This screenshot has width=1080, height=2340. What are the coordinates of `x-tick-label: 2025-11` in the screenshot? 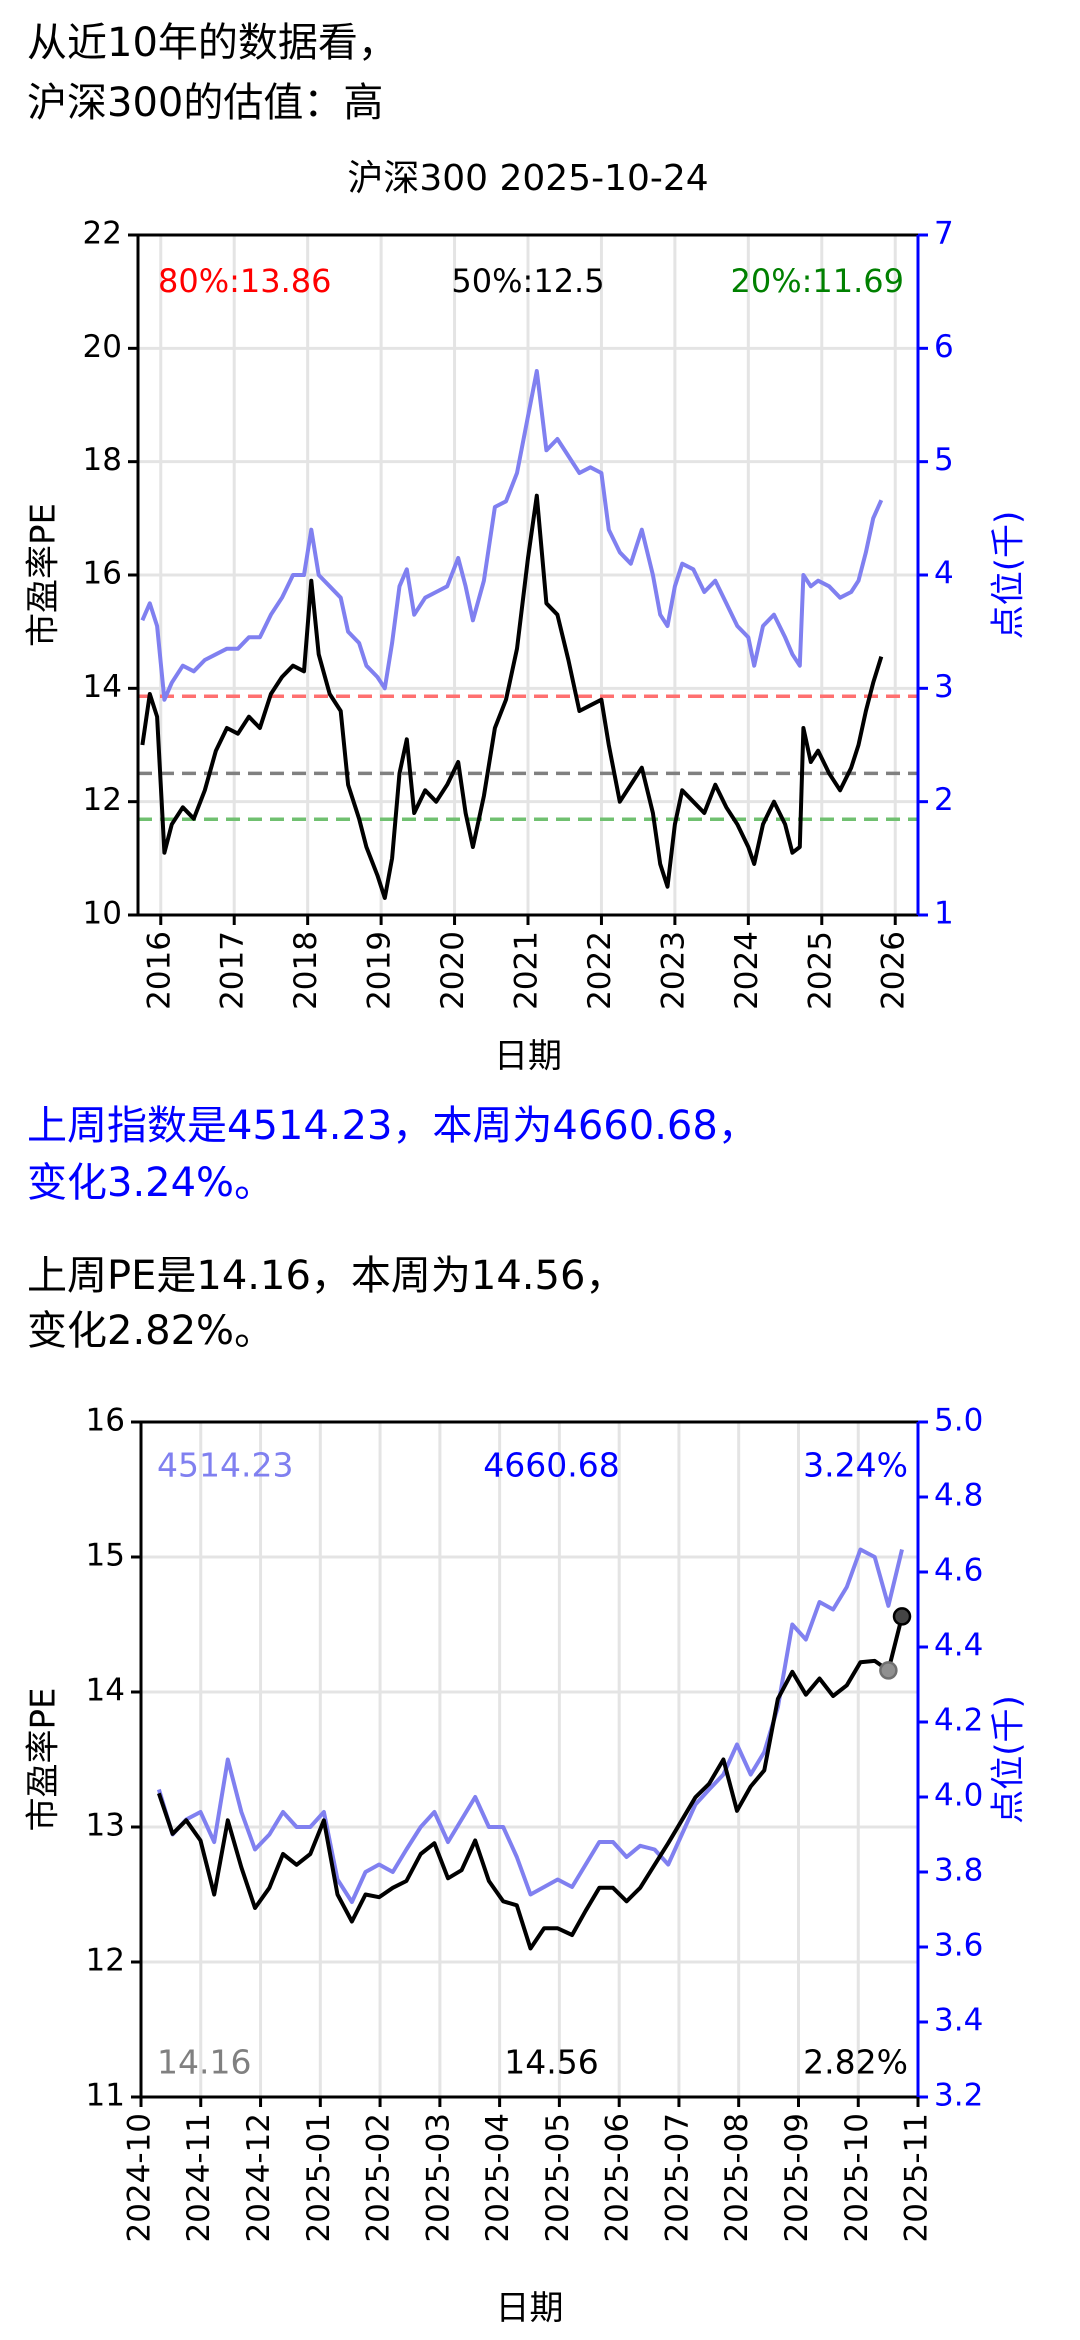 It's located at (917, 2178).